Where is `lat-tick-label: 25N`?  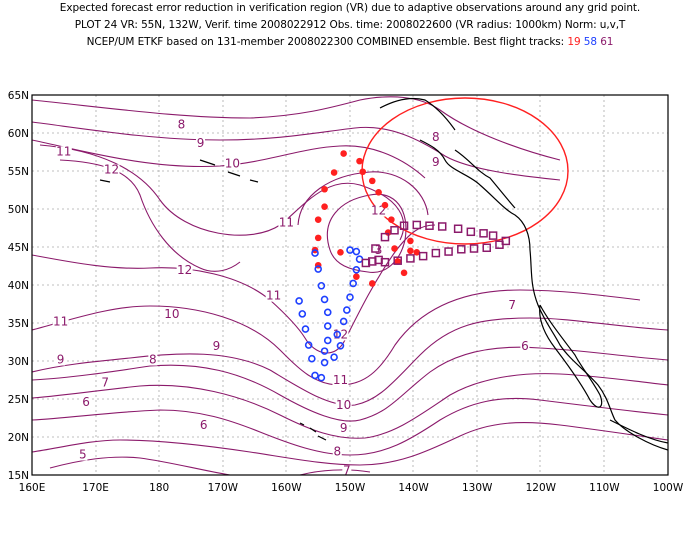 lat-tick-label: 25N is located at coordinates (18, 400).